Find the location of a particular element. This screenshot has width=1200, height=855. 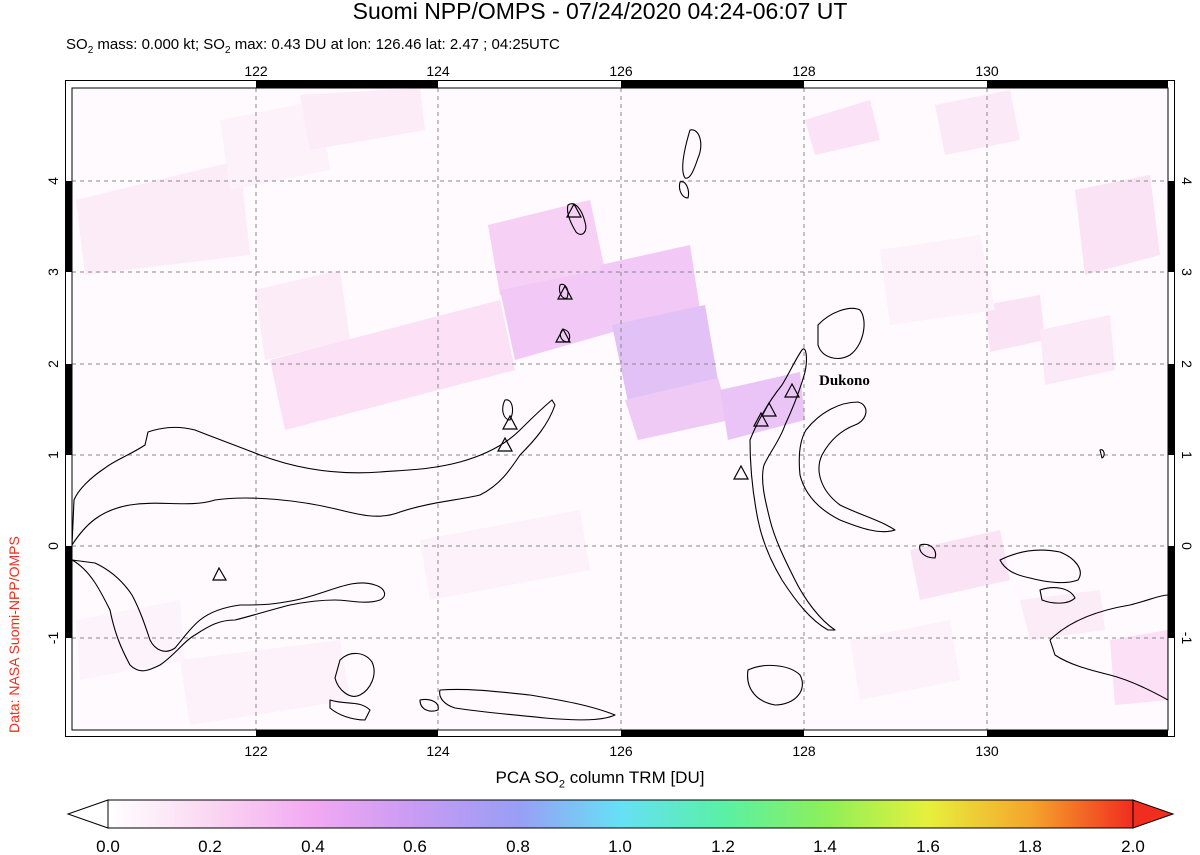

dukono-label: Dukono is located at coordinates (844, 381).